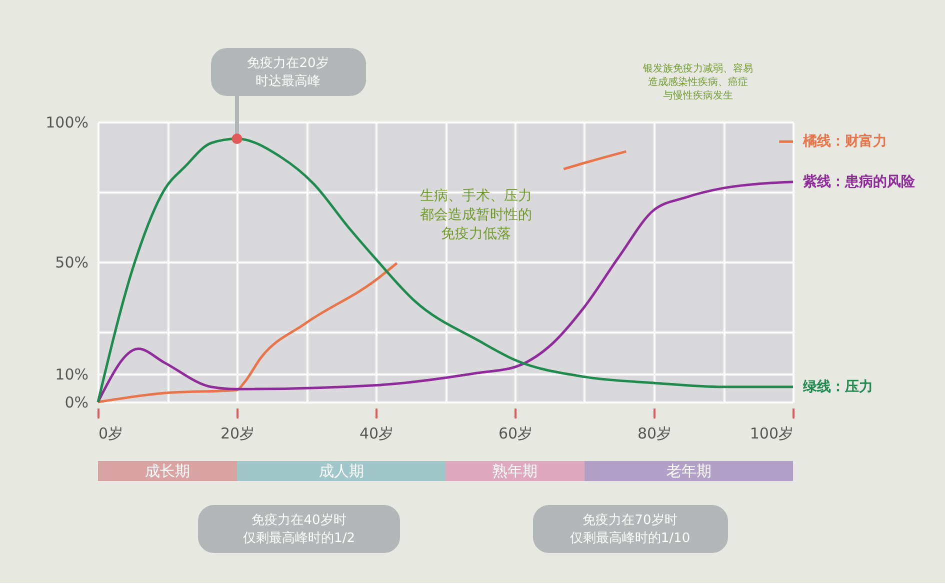 Image resolution: width=945 pixels, height=587 pixels. What do you see at coordinates (654, 433) in the screenshot?
I see `x-tick-label: 80岁` at bounding box center [654, 433].